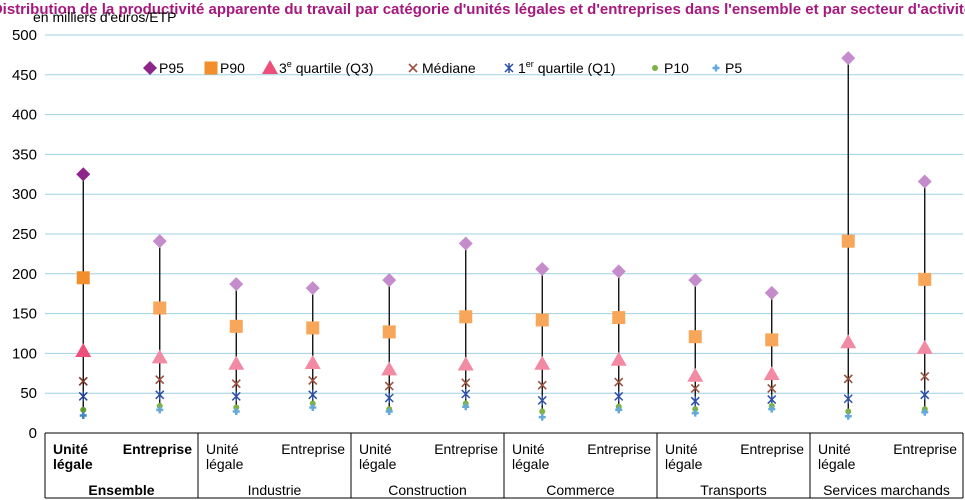 This screenshot has width=965, height=500. I want to click on legend-label-median: Médiane, so click(449, 68).